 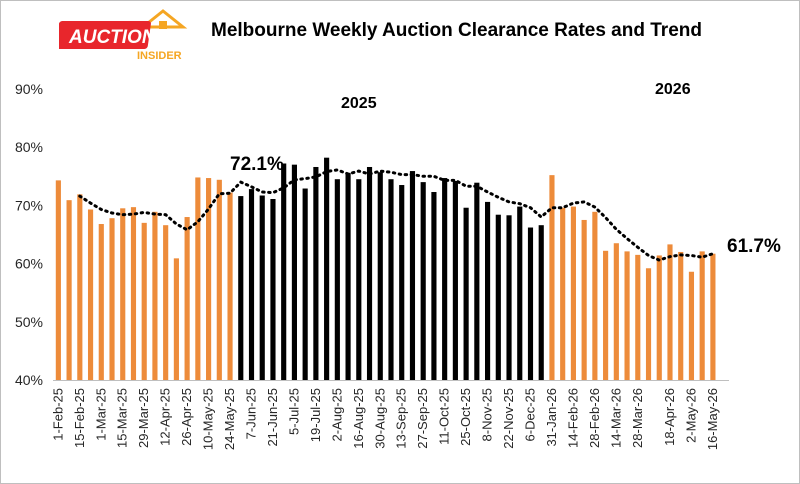 I want to click on annotation-latest: 61.7%, so click(x=754, y=246).